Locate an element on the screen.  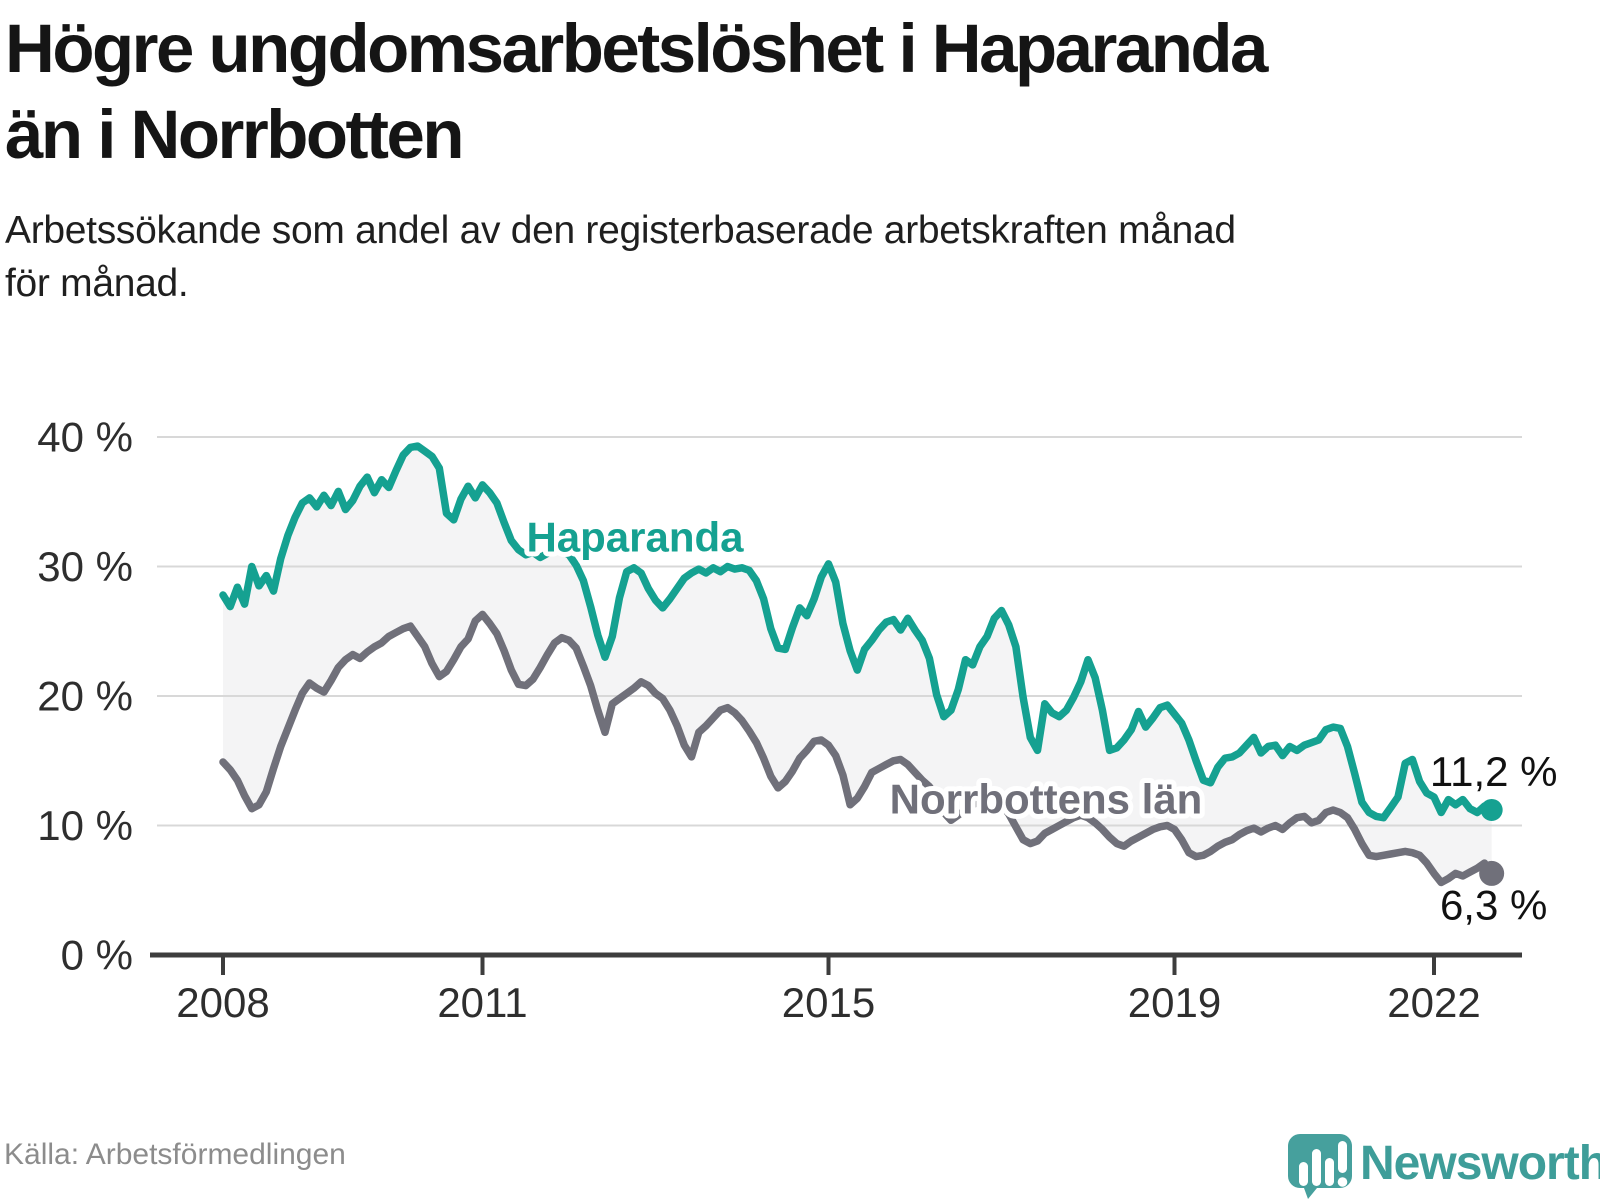
title-line-1: Högre ungdomsarbetslöshet i Haparanda is located at coordinates (636, 48).